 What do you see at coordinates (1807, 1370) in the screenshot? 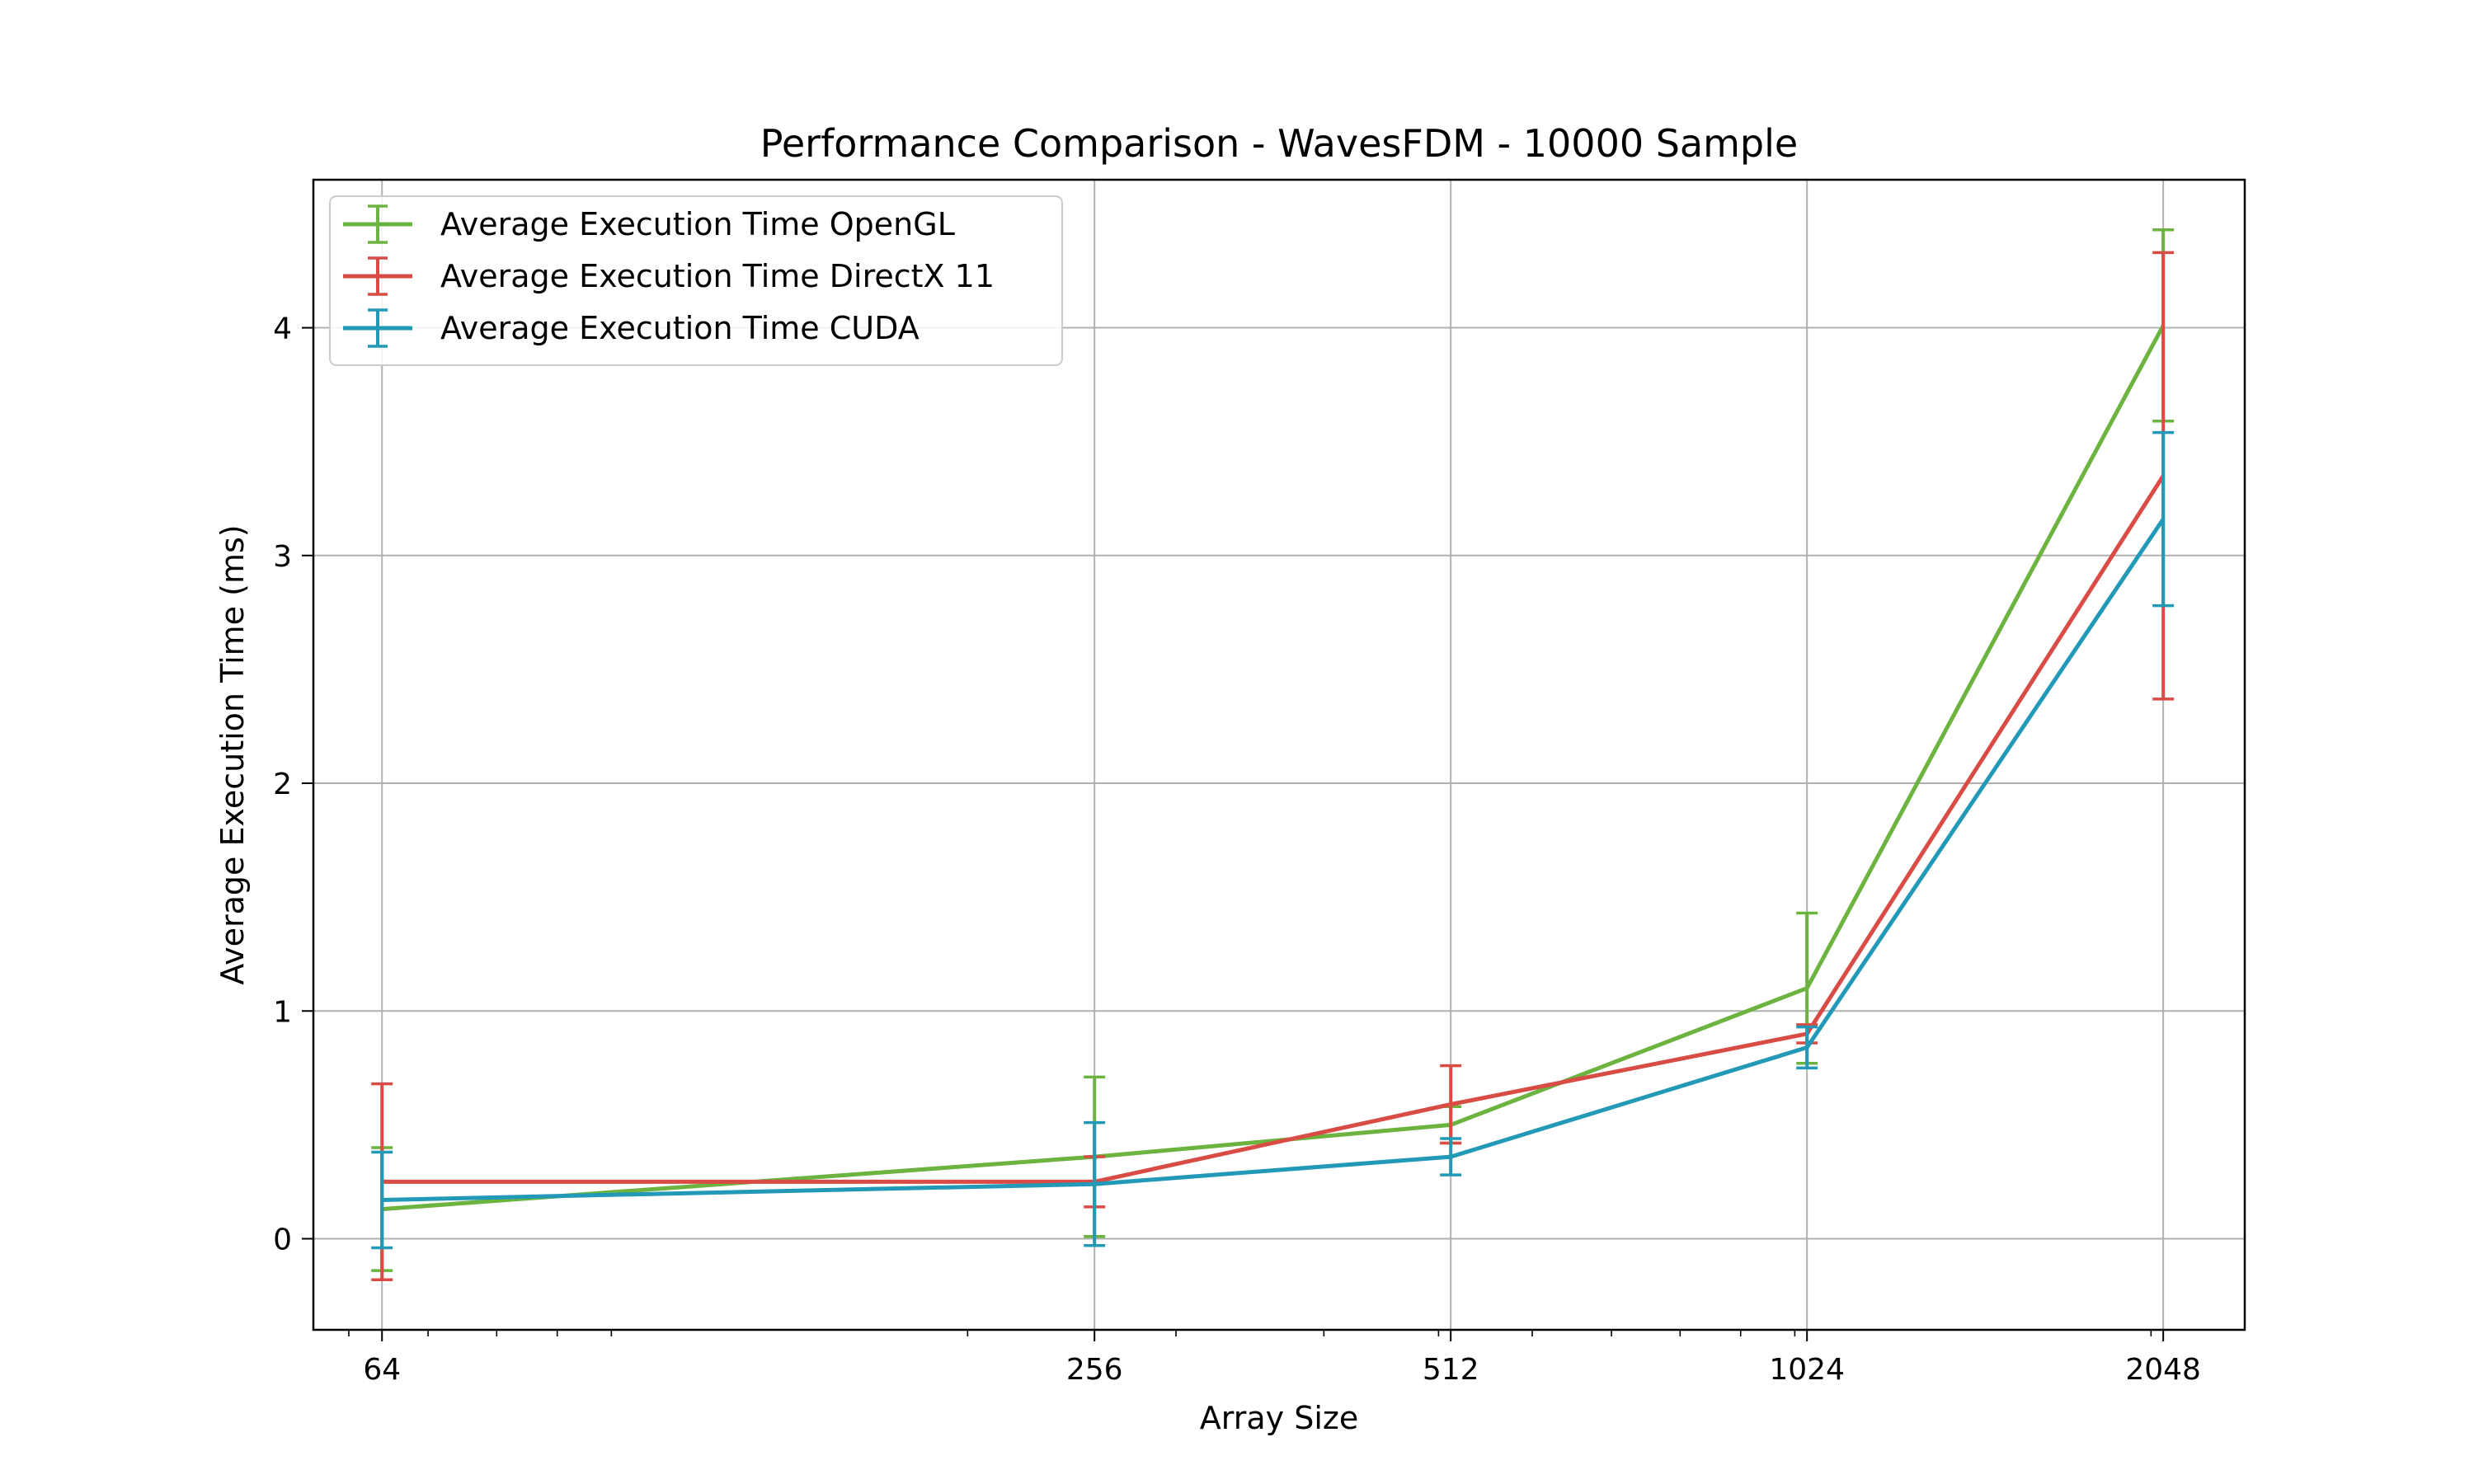
I see `x-tick-label: 1024` at bounding box center [1807, 1370].